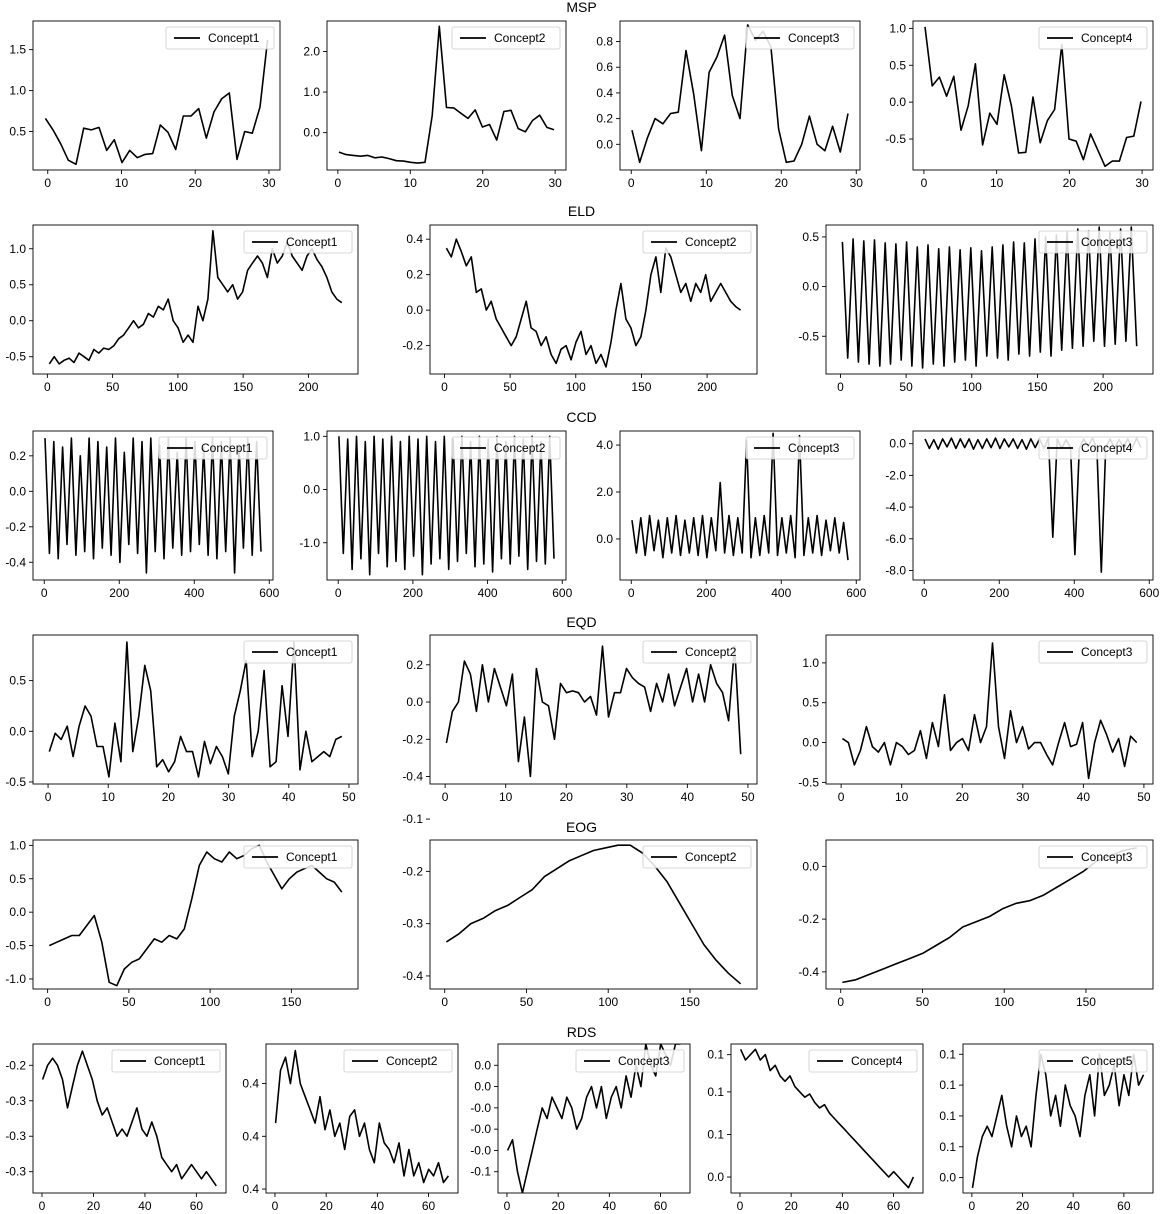  Describe the element at coordinates (129, 1118) in the screenshot. I see `series-line-concept1` at that location.